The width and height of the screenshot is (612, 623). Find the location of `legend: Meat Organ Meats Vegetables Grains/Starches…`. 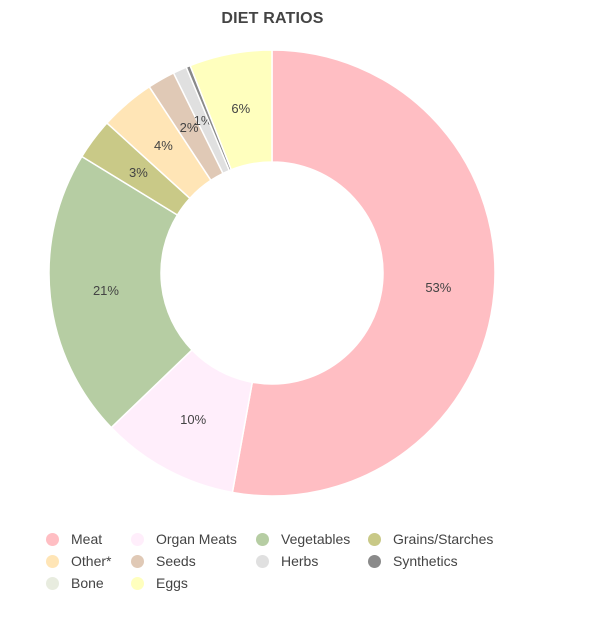

legend: Meat Organ Meats Vegetables Grains/Starches… is located at coordinates (306, 561).